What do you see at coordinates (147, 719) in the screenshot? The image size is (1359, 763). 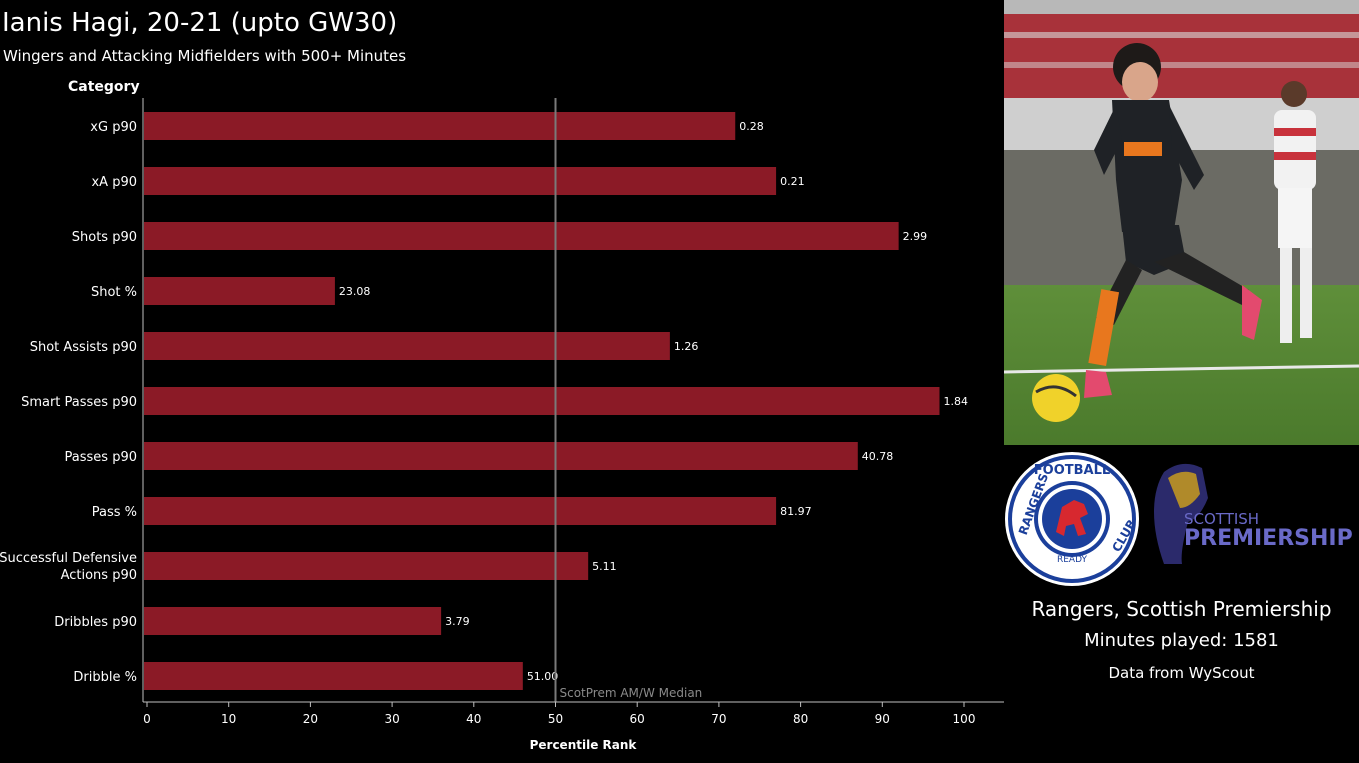 I see `x-tick-label-0: 0` at bounding box center [147, 719].